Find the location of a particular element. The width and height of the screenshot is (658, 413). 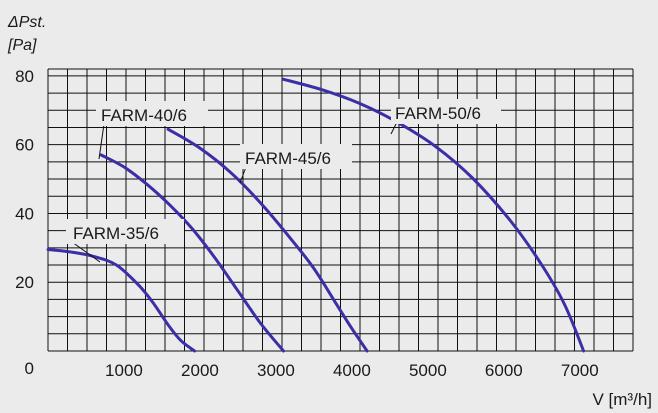

y-tick-label: 80 is located at coordinates (24, 76).